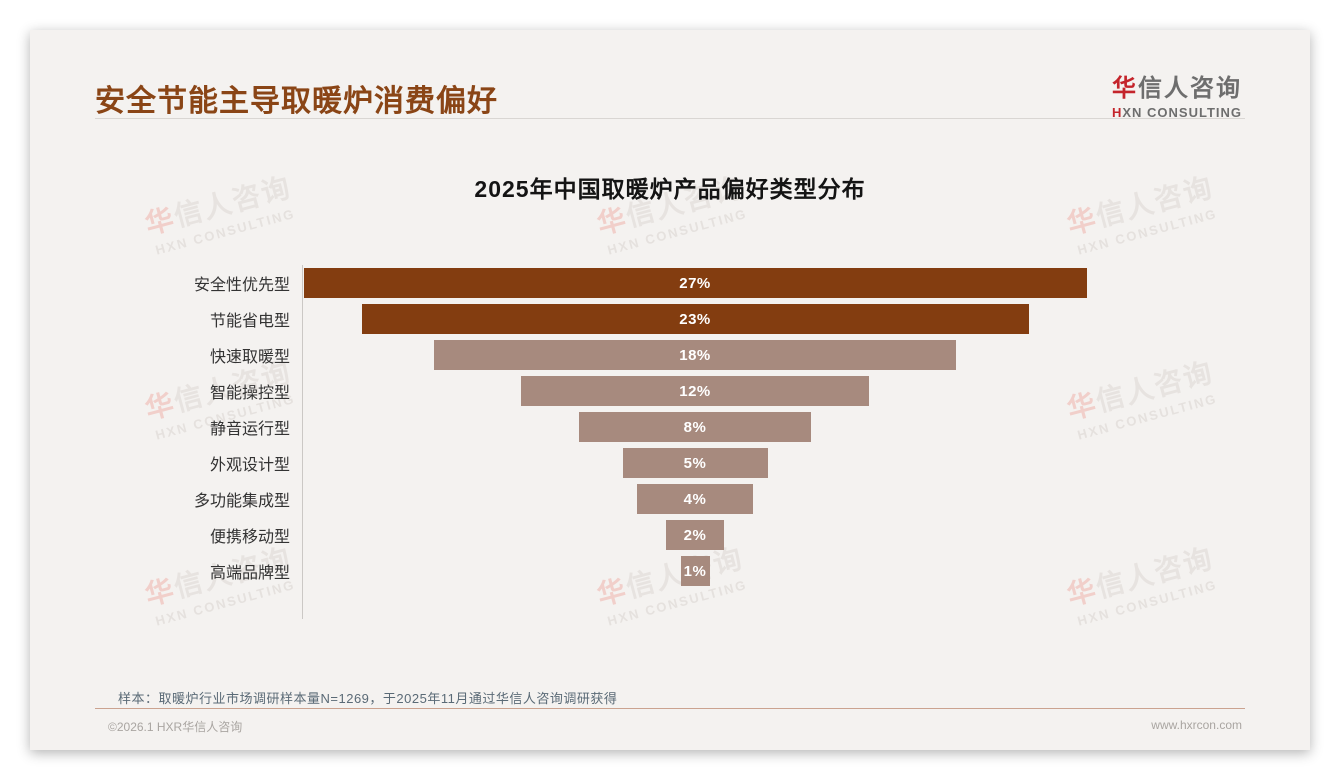  I want to click on copyright-text: ©2026.1 HXR华信人咨询, so click(175, 727).